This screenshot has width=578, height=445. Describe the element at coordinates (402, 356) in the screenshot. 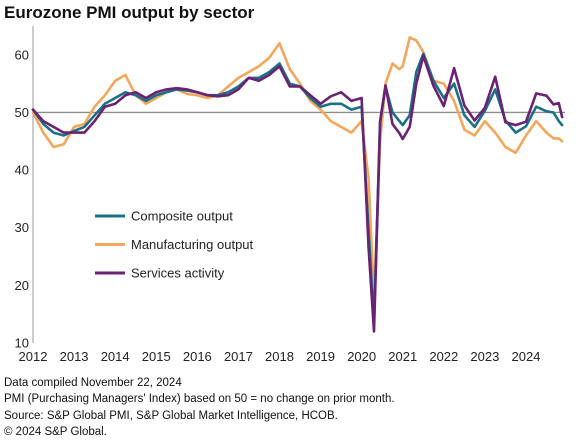

I see `x-tick-label: 2021` at that location.